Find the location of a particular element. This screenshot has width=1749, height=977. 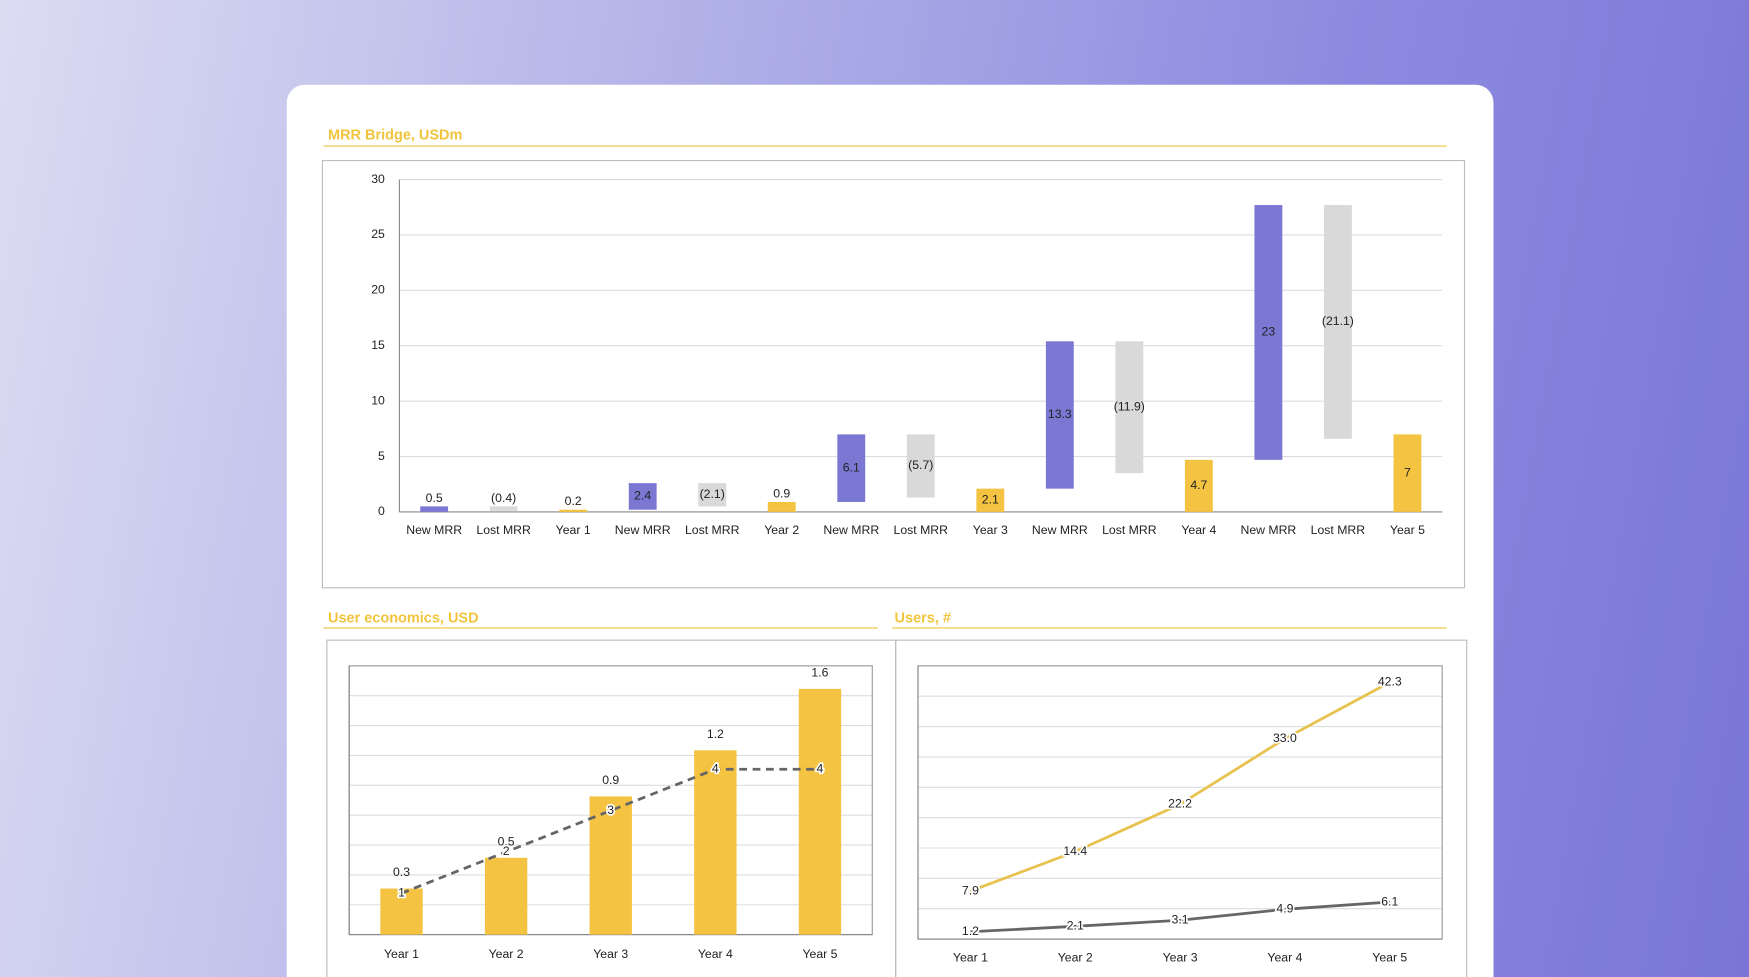

data-label: 3 is located at coordinates (610, 810).